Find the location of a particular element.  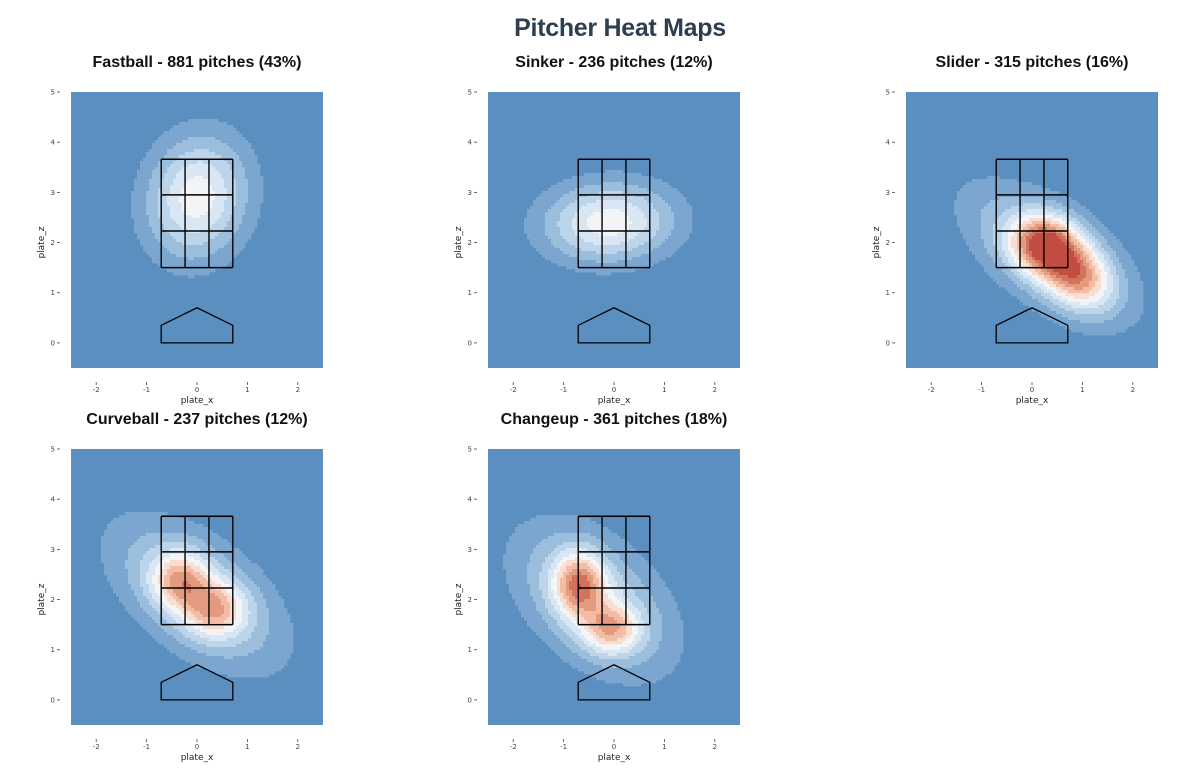

y-tick-label: 2 is located at coordinates (470, 243).